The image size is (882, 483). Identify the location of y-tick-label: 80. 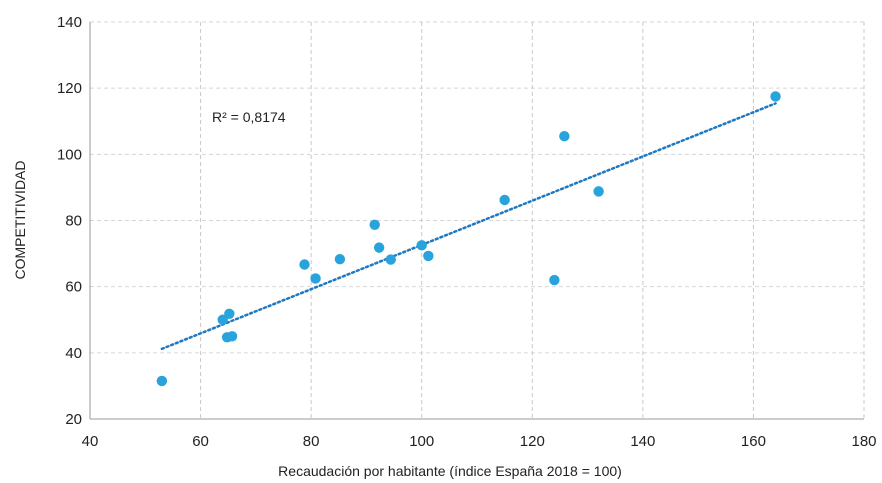
(73, 221).